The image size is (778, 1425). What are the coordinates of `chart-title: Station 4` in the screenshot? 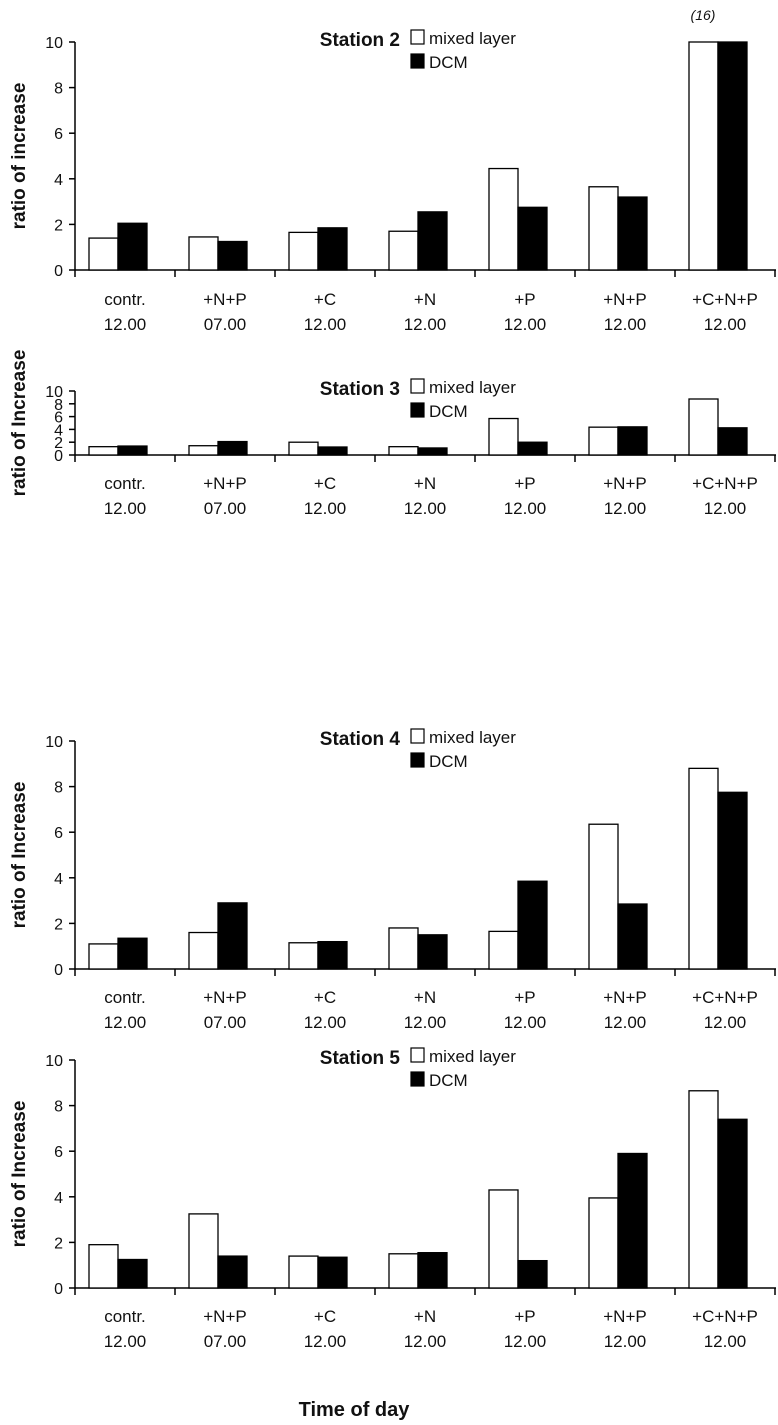 It's located at (360, 739).